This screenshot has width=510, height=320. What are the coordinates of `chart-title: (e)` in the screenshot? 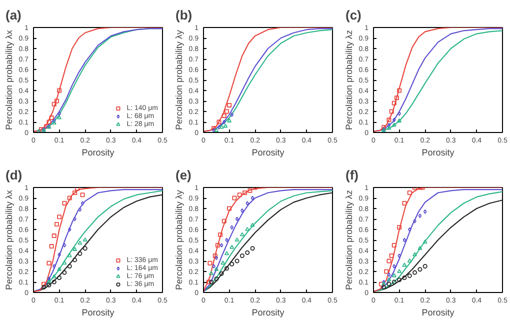 It's located at (184, 175).